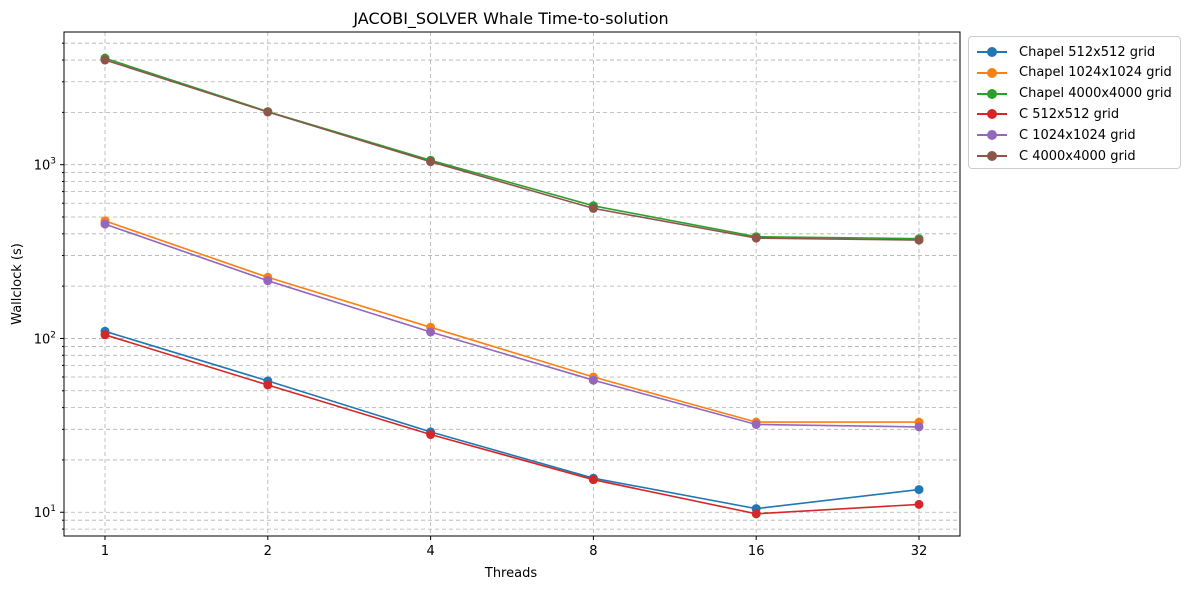 This screenshot has width=1189, height=590. What do you see at coordinates (1087, 52) in the screenshot?
I see `legend-label: Chapel 512x512 grid` at bounding box center [1087, 52].